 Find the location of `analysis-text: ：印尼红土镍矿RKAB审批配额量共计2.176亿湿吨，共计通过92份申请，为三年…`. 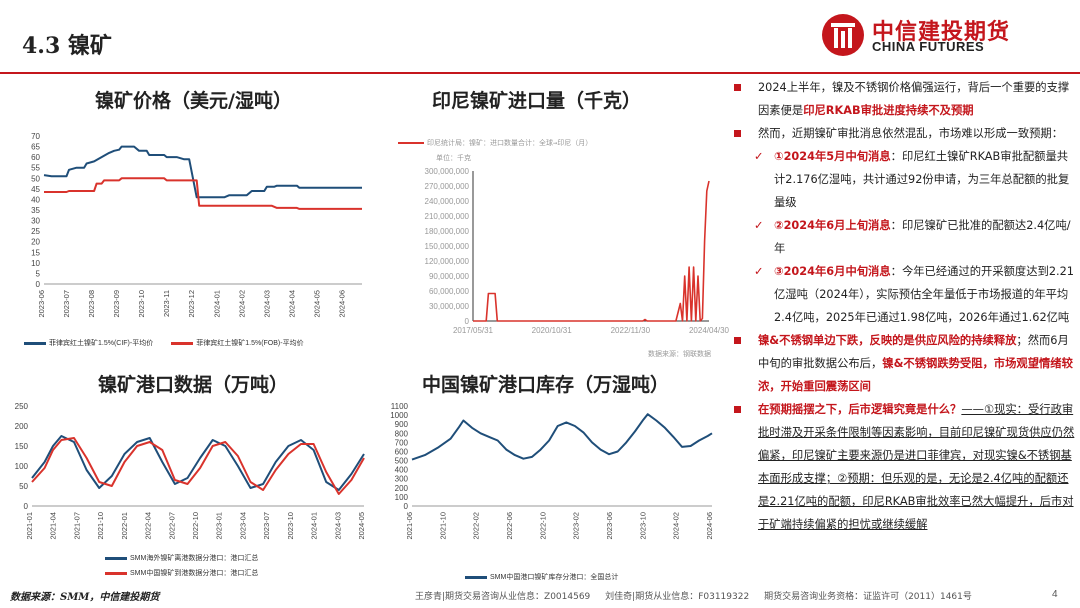

analysis-text: ：印尼红土镍矿RKAB审批配额量共计2.176亿湿吨，共计通过92份申请，为三年… is located at coordinates (922, 179).